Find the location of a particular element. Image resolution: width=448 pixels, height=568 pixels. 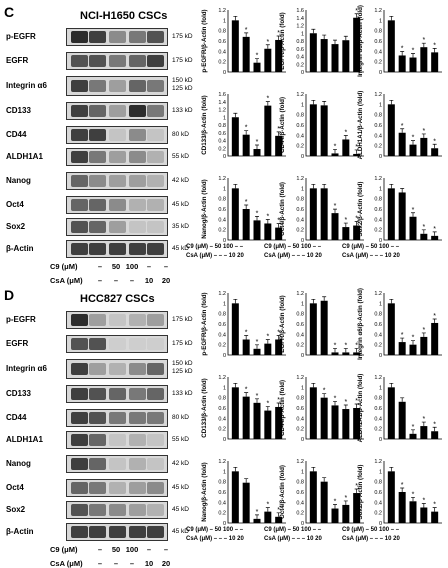

y-tick-label: 0.2 is located at coordinates (222, 149).